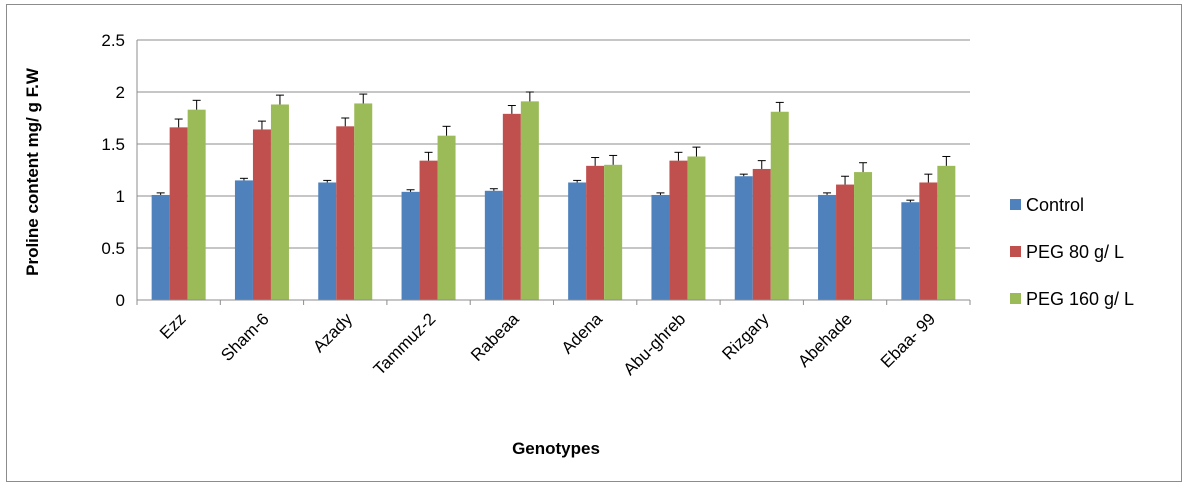  What do you see at coordinates (245, 337) in the screenshot?
I see `x-tick-label: Sham-6` at bounding box center [245, 337].